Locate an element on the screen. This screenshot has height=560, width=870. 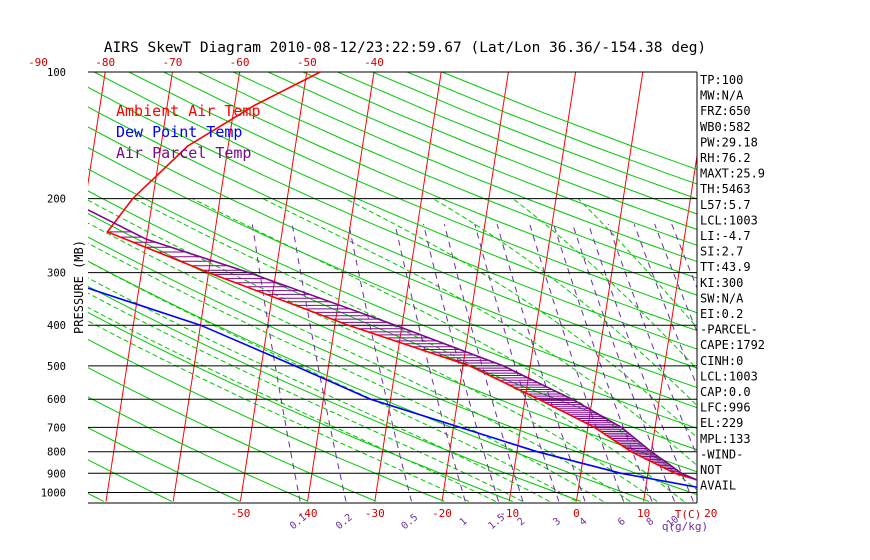
legend-entry: Ambient Air Temp is located at coordinates (188, 111).